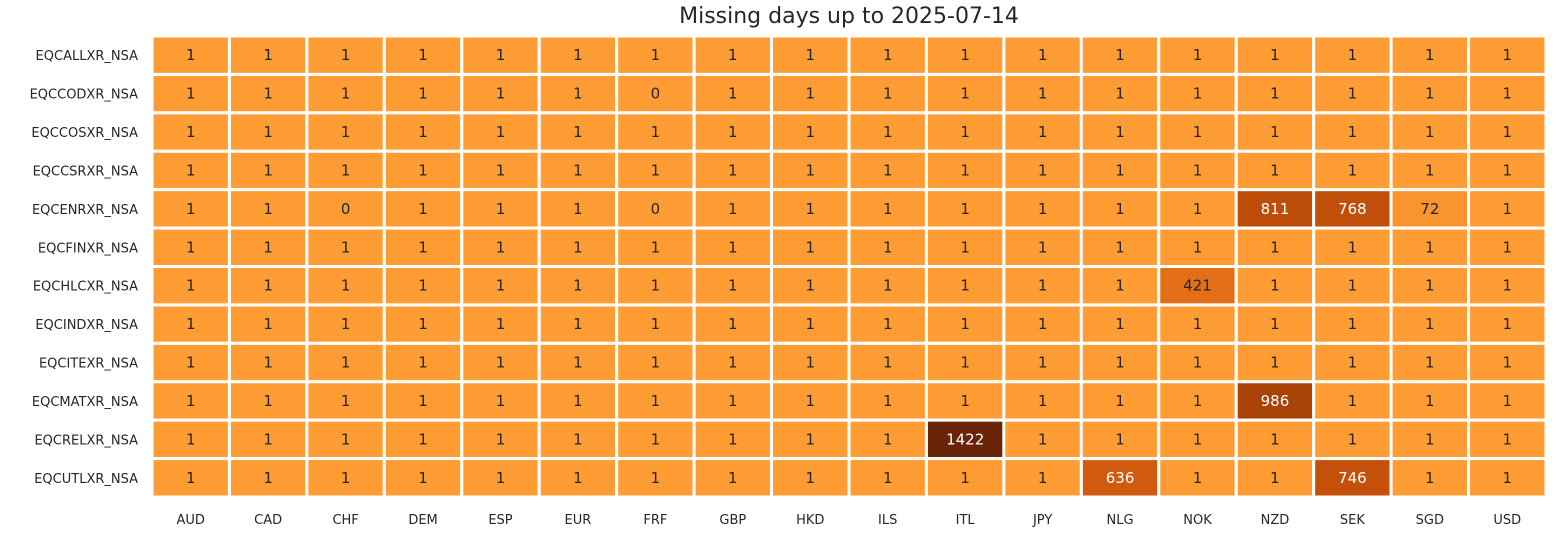 The width and height of the screenshot is (1556, 535). What do you see at coordinates (1352, 520) in the screenshot?
I see `x-tick-label: SEK` at bounding box center [1352, 520].